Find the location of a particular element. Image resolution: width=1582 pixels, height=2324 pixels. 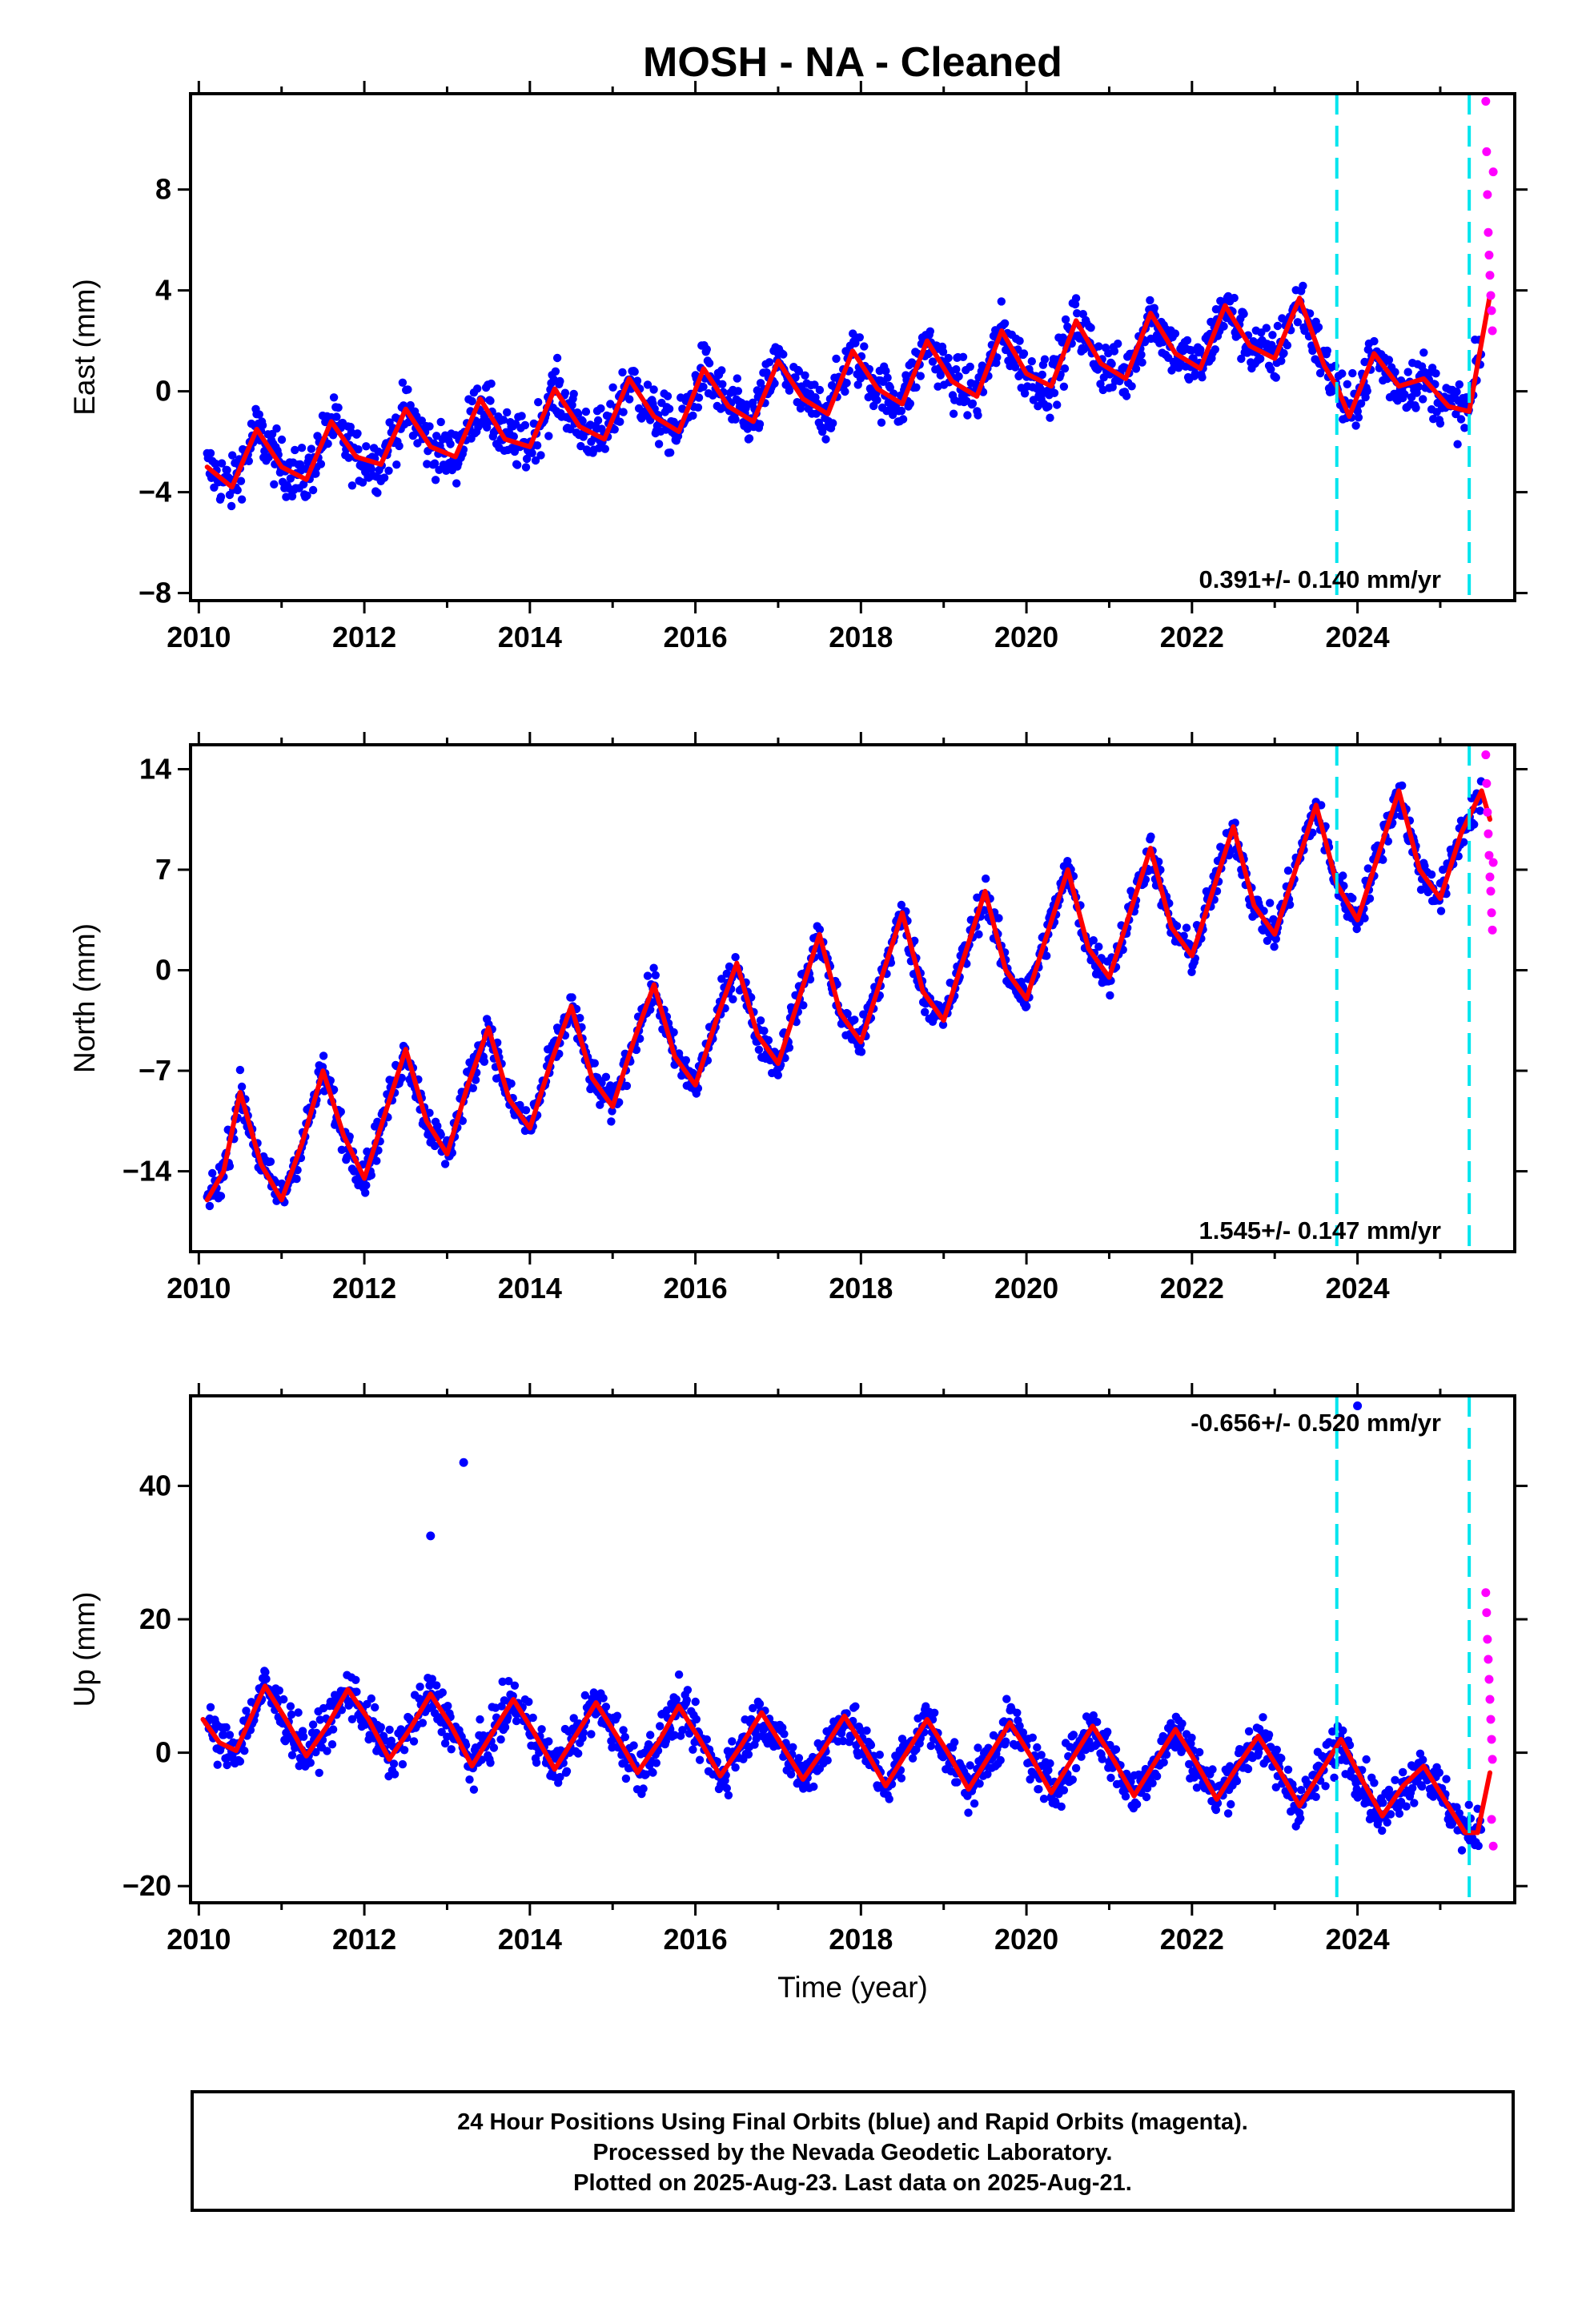

y-tick-label: −20 is located at coordinates (146, 1886).